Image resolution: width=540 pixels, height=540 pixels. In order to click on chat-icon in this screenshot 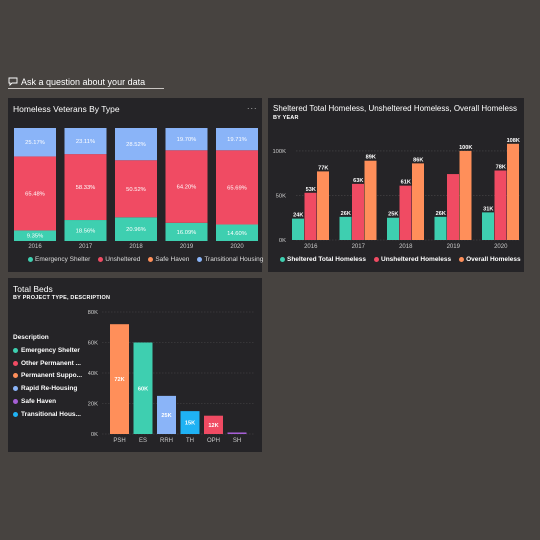, I will do `click(13, 81)`.